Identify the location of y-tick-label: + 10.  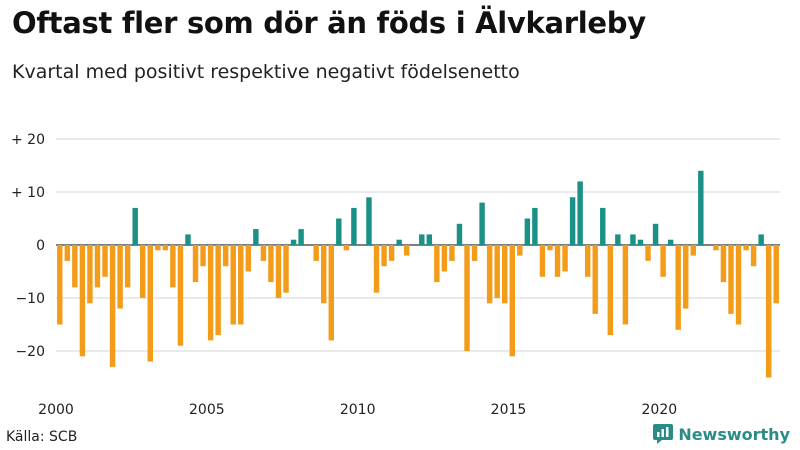
(28, 193).